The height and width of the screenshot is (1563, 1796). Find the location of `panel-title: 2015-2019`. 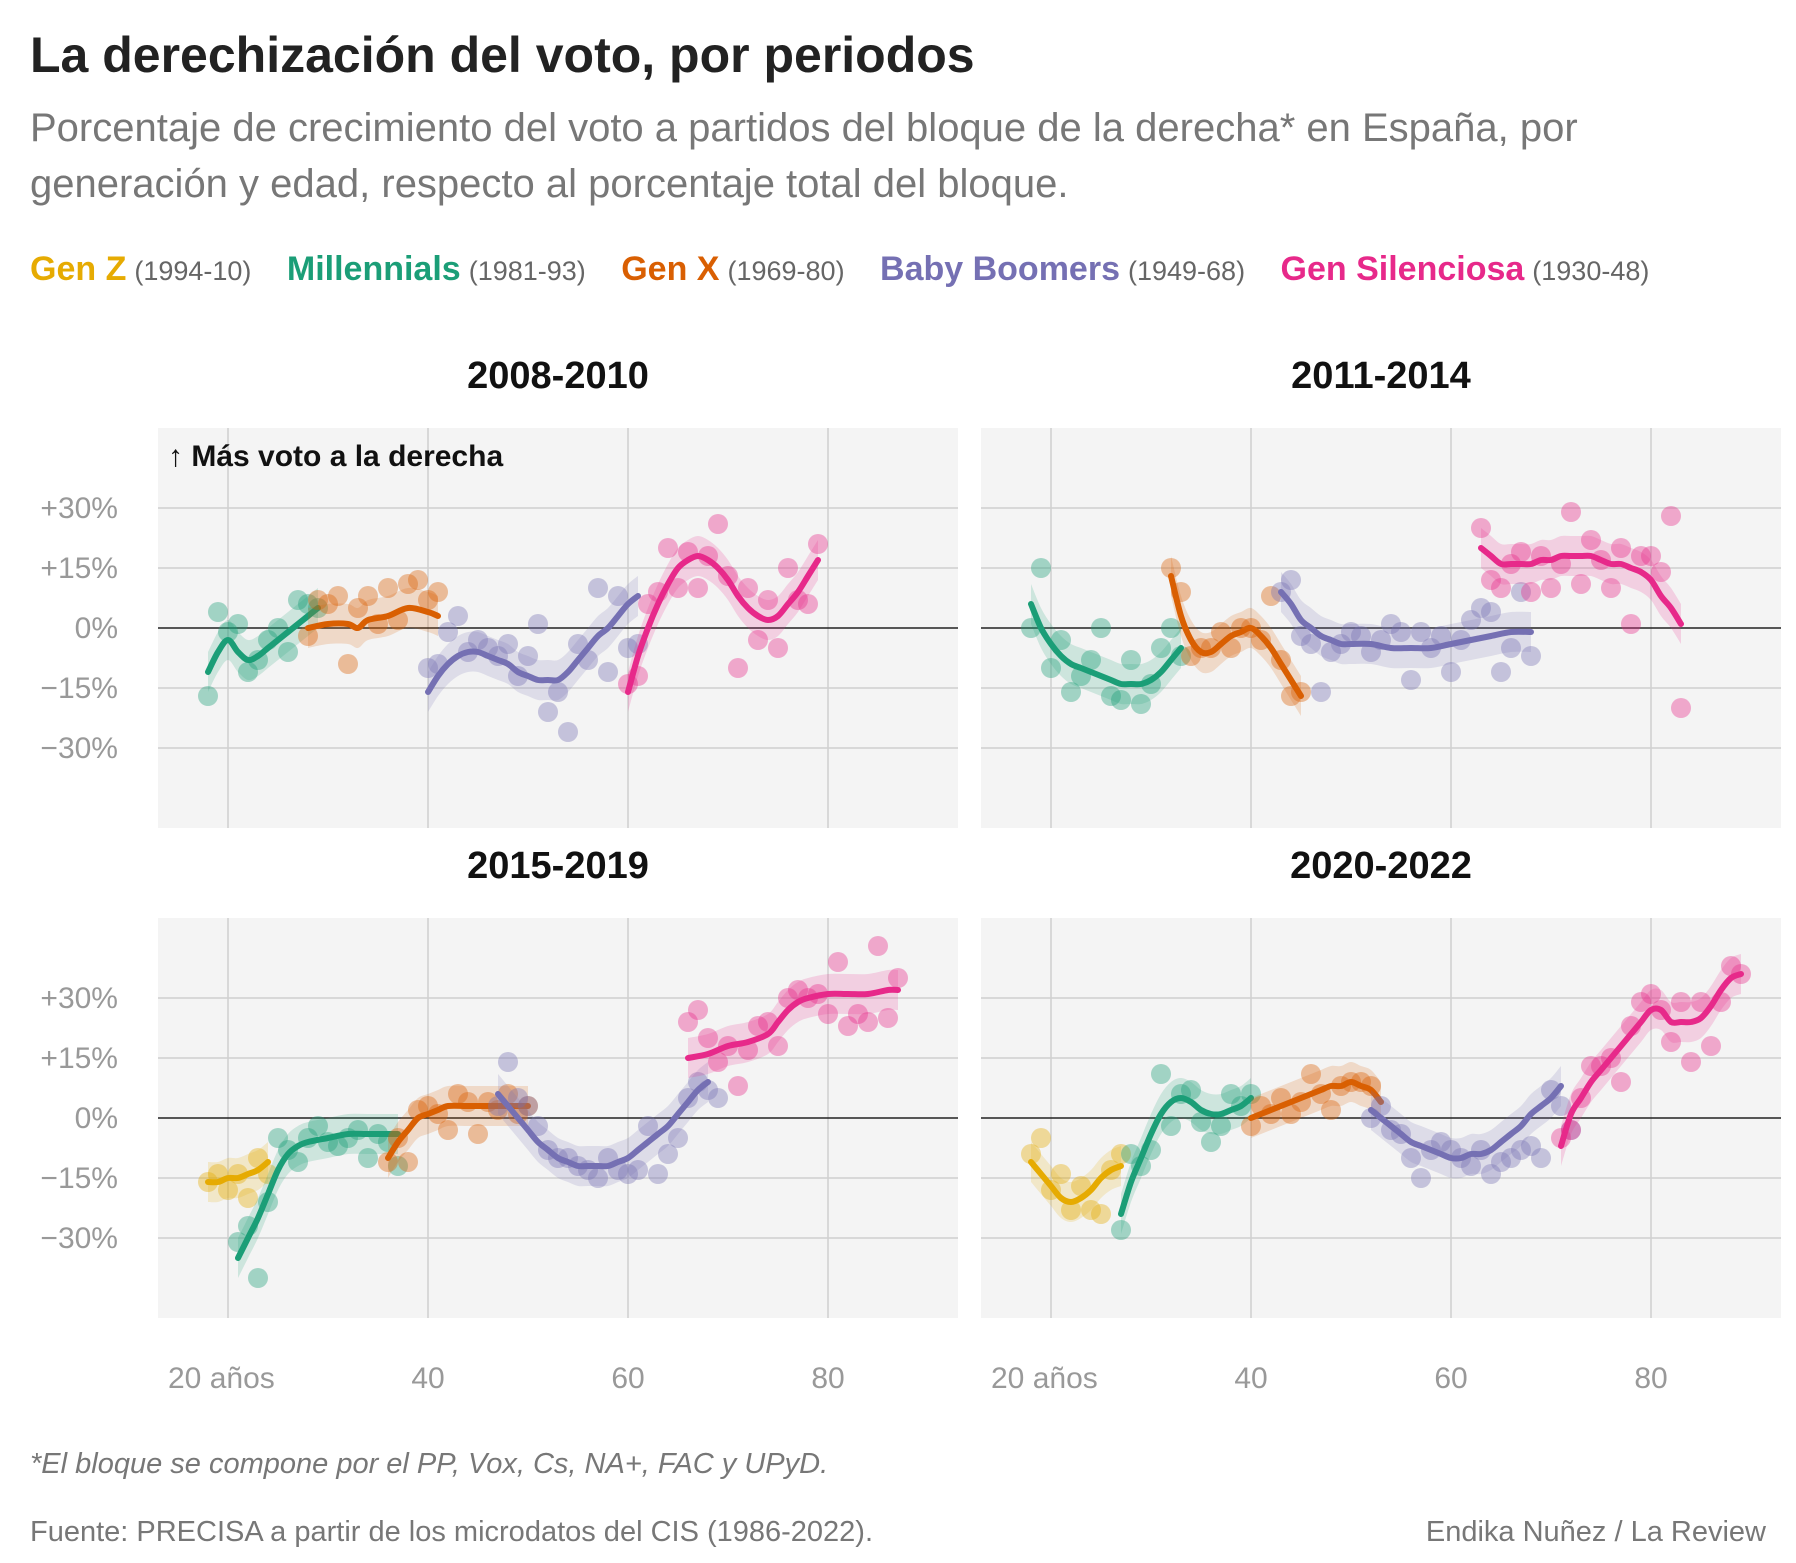

panel-title: 2015-2019 is located at coordinates (558, 866).